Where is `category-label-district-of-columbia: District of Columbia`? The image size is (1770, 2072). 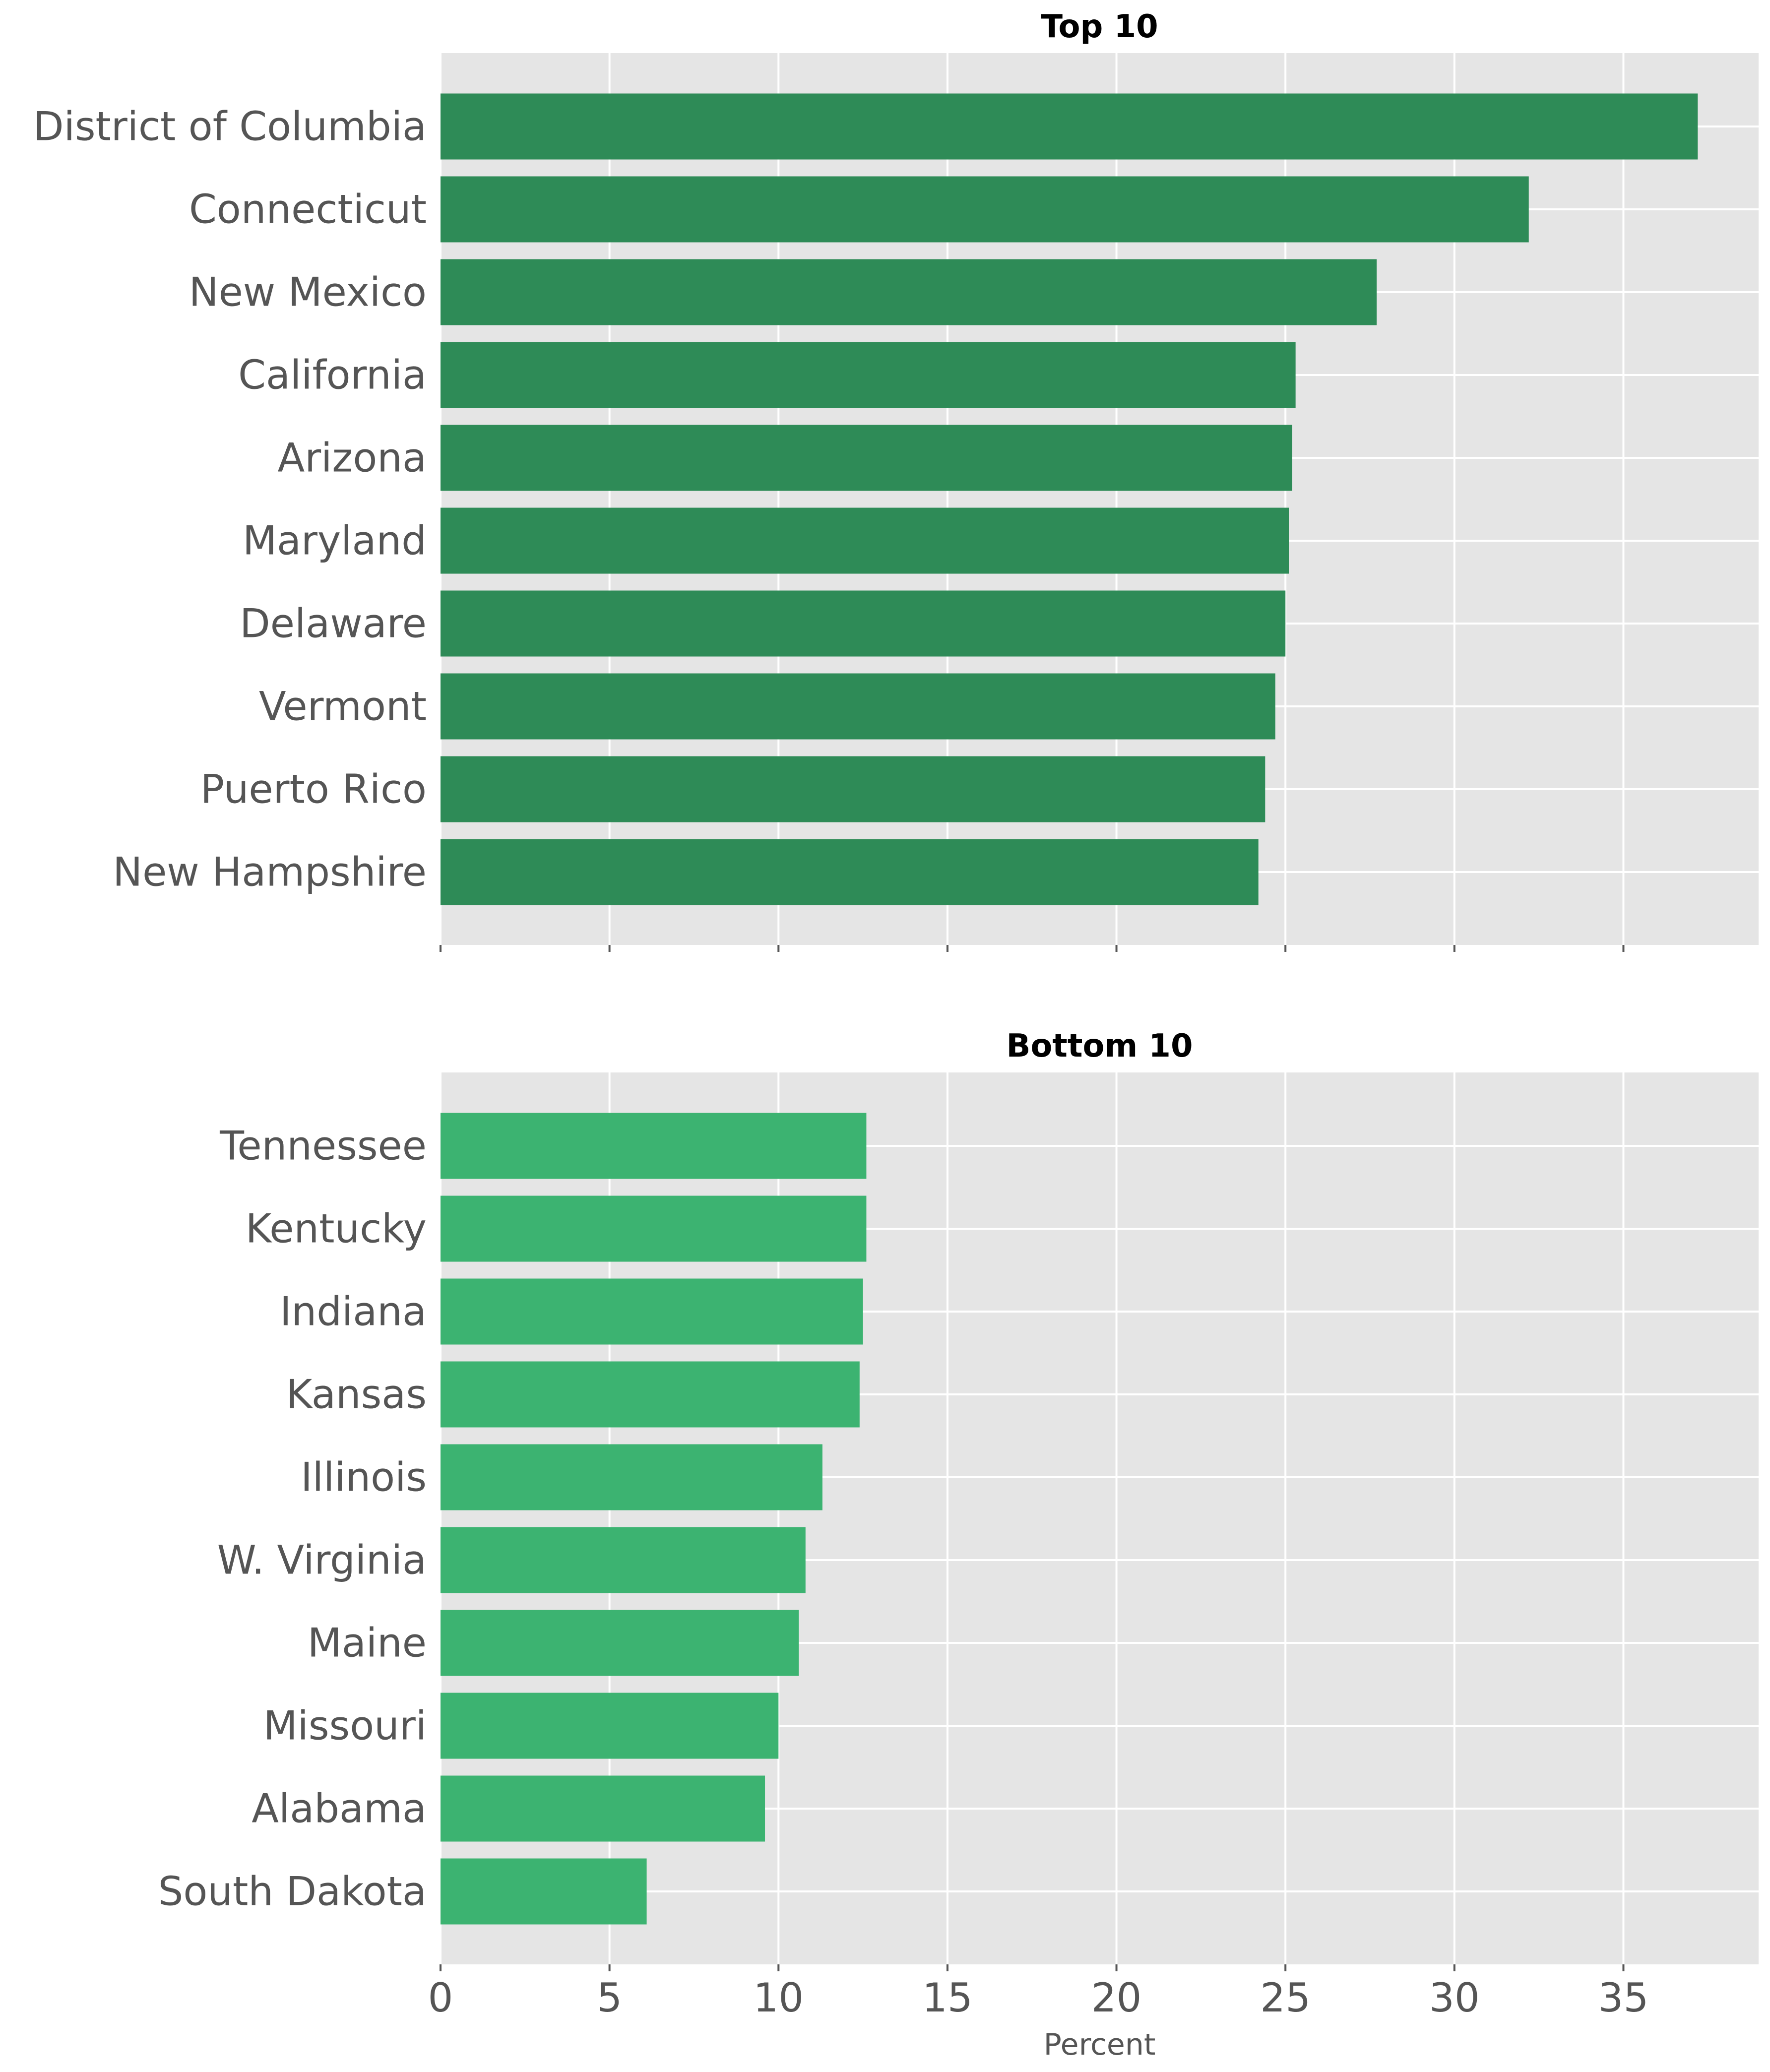 category-label-district-of-columbia: District of Columbia is located at coordinates (230, 127).